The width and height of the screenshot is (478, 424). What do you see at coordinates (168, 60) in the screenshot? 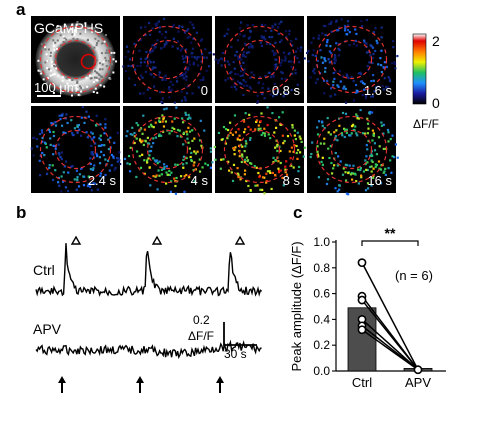
I see `tile-frame: 0` at bounding box center [168, 60].